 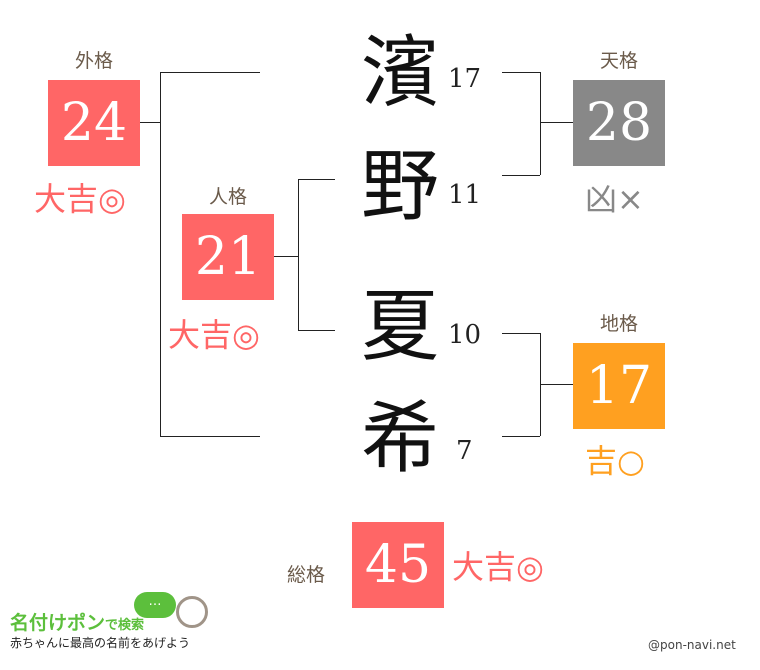 What do you see at coordinates (125, 625) in the screenshot?
I see `logo-suffix: で検索` at bounding box center [125, 625].